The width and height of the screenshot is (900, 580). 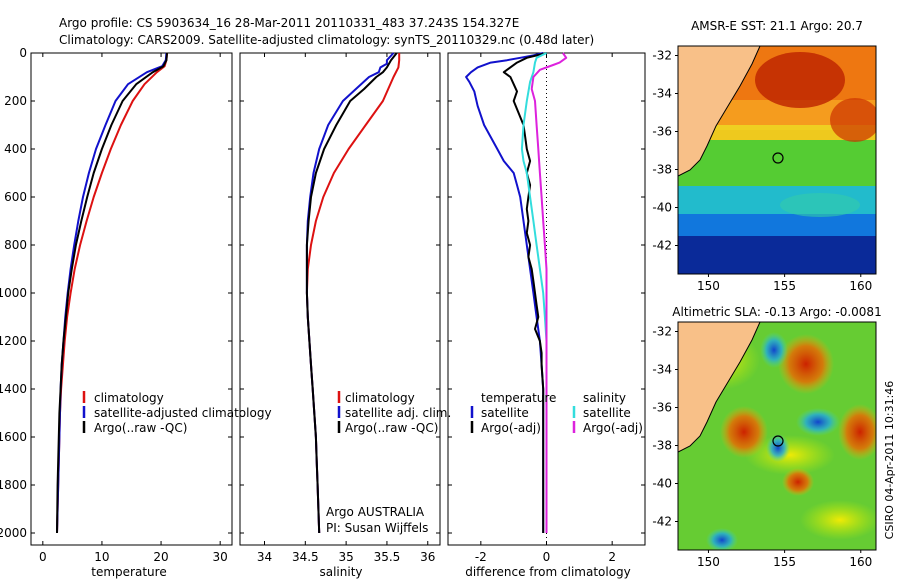 I want to click on sst-map-title: AMSR-E SST: 21.1 Argo: 20.7, so click(x=777, y=26).